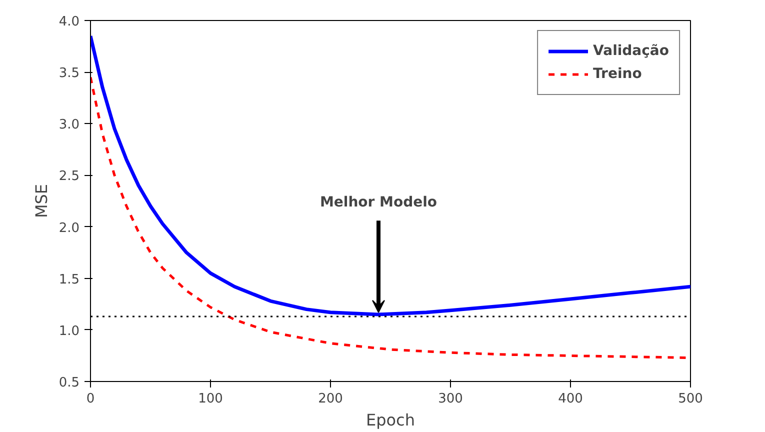 The width and height of the screenshot is (765, 432). What do you see at coordinates (617, 74) in the screenshot?
I see `legend-label: Treino` at bounding box center [617, 74].